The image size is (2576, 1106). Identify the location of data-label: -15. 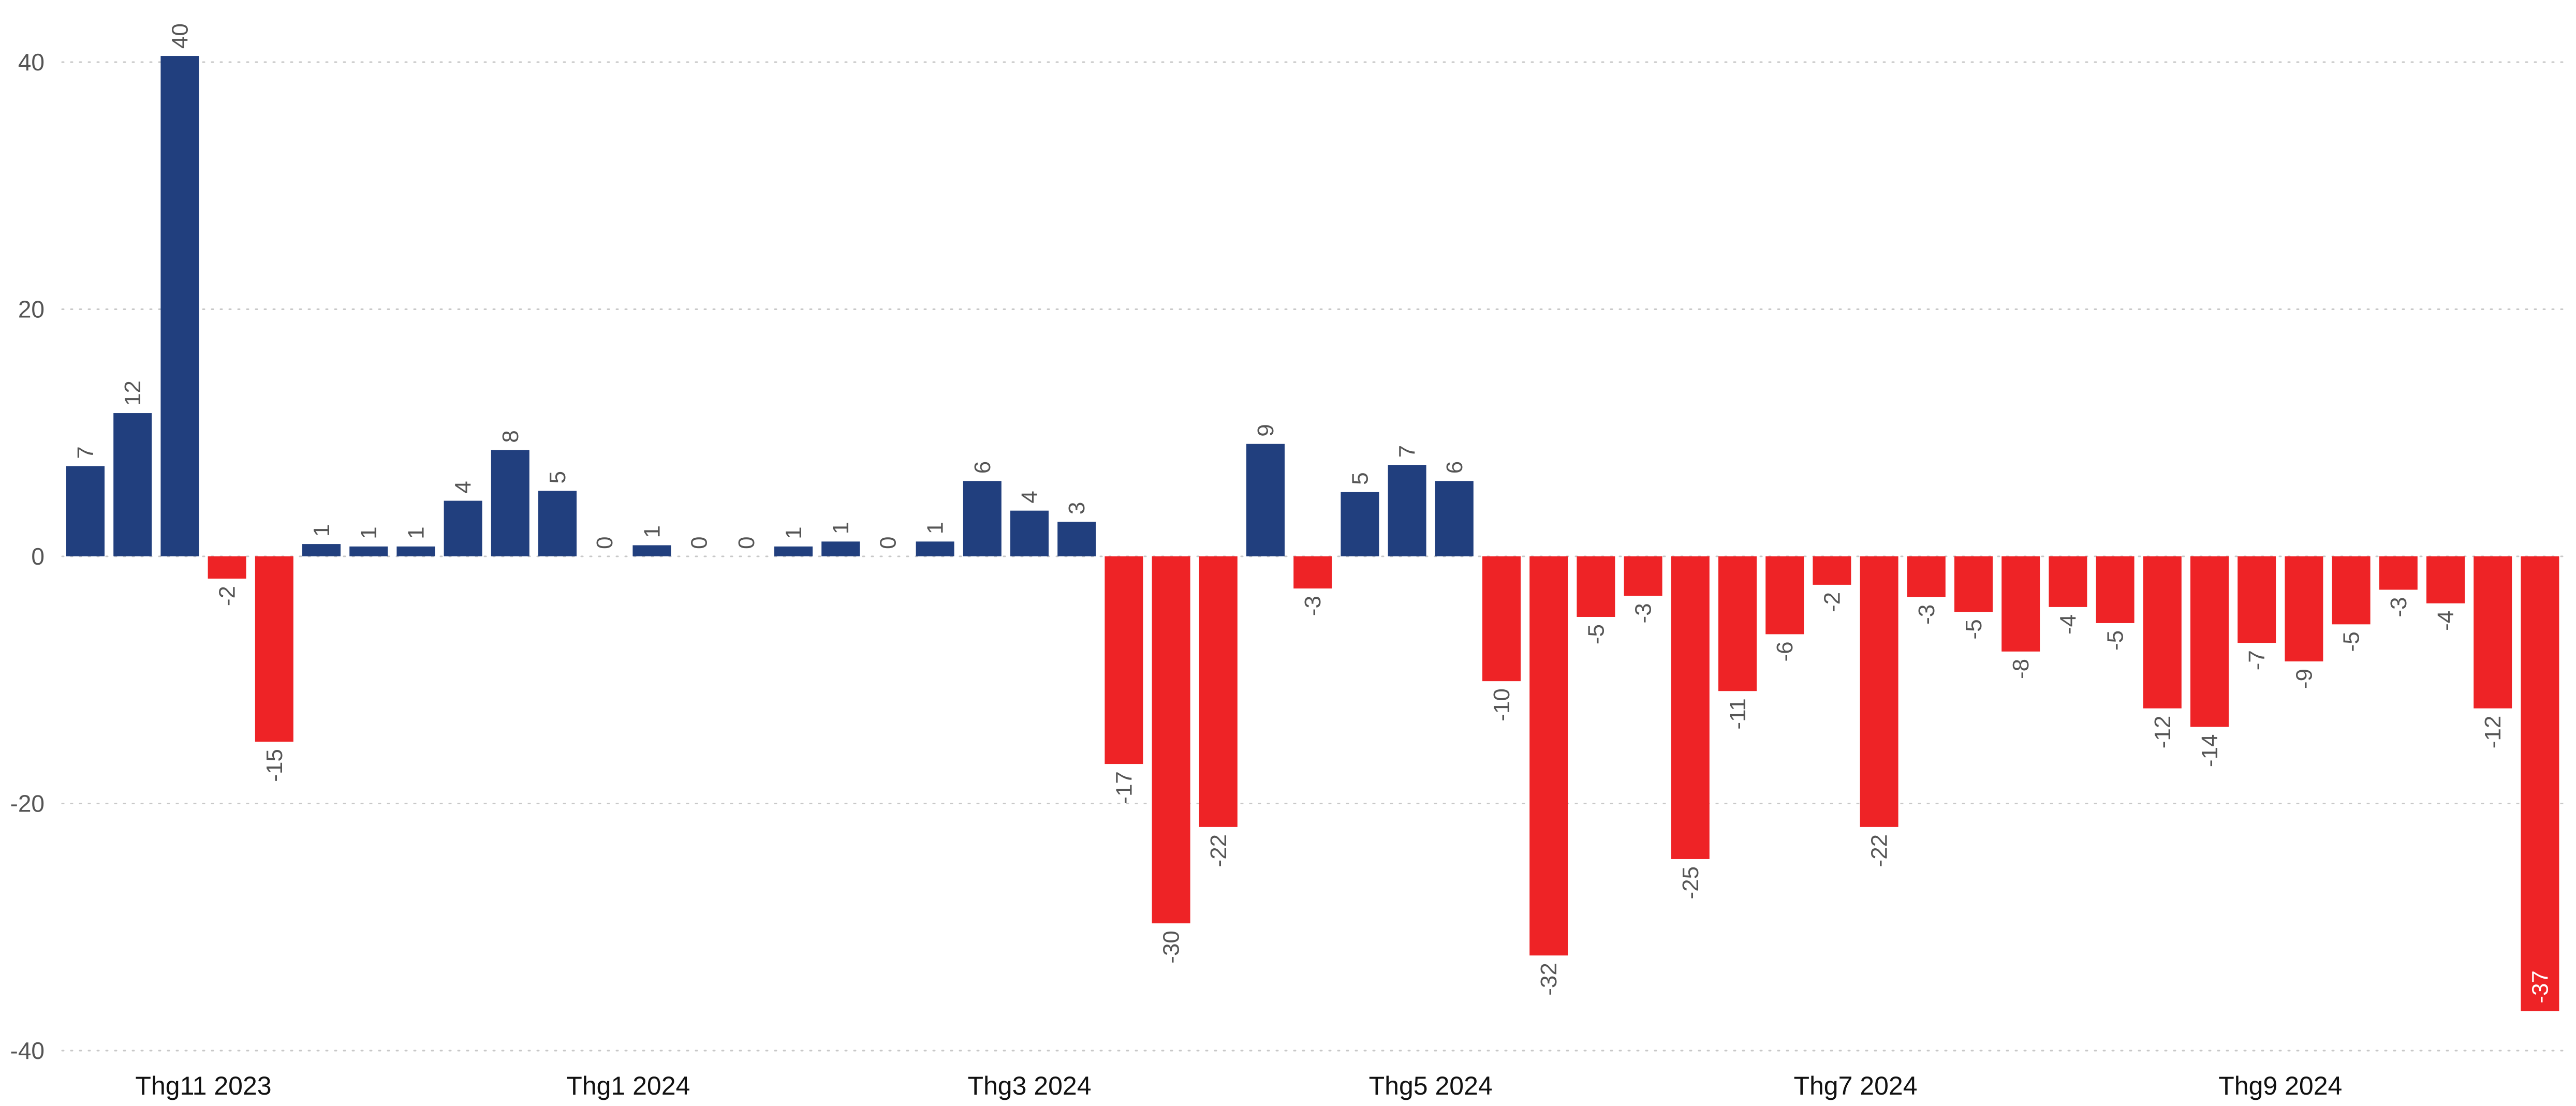
(275, 765).